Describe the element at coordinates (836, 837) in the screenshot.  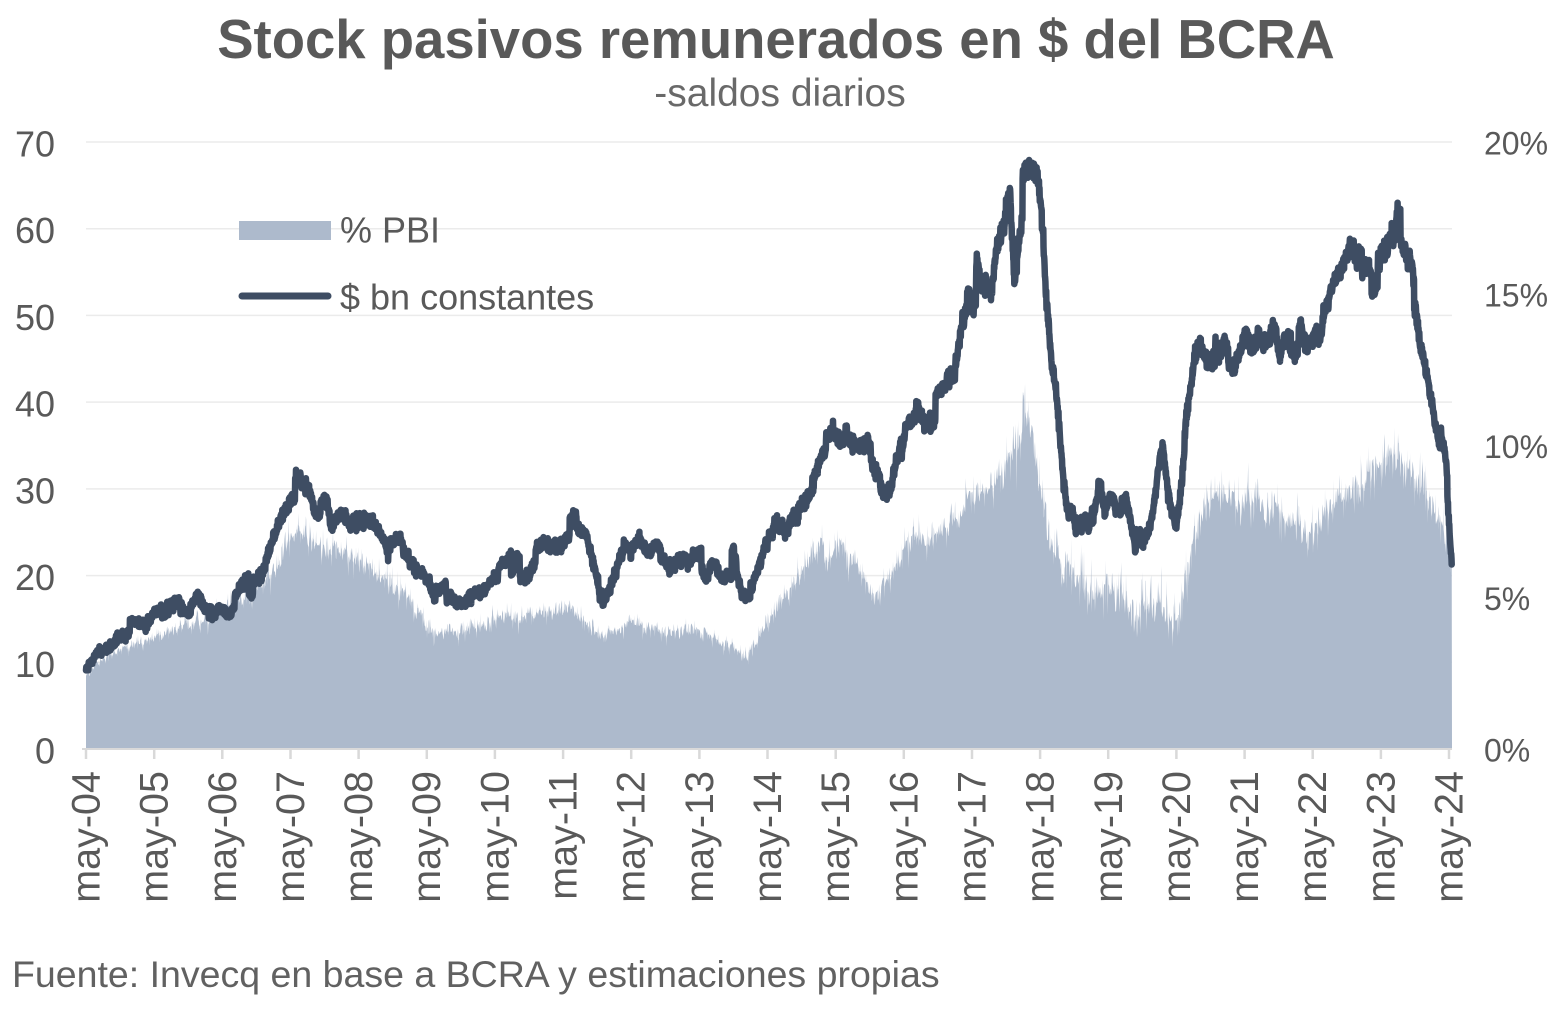
I see `svg-text: may-15` at that location.